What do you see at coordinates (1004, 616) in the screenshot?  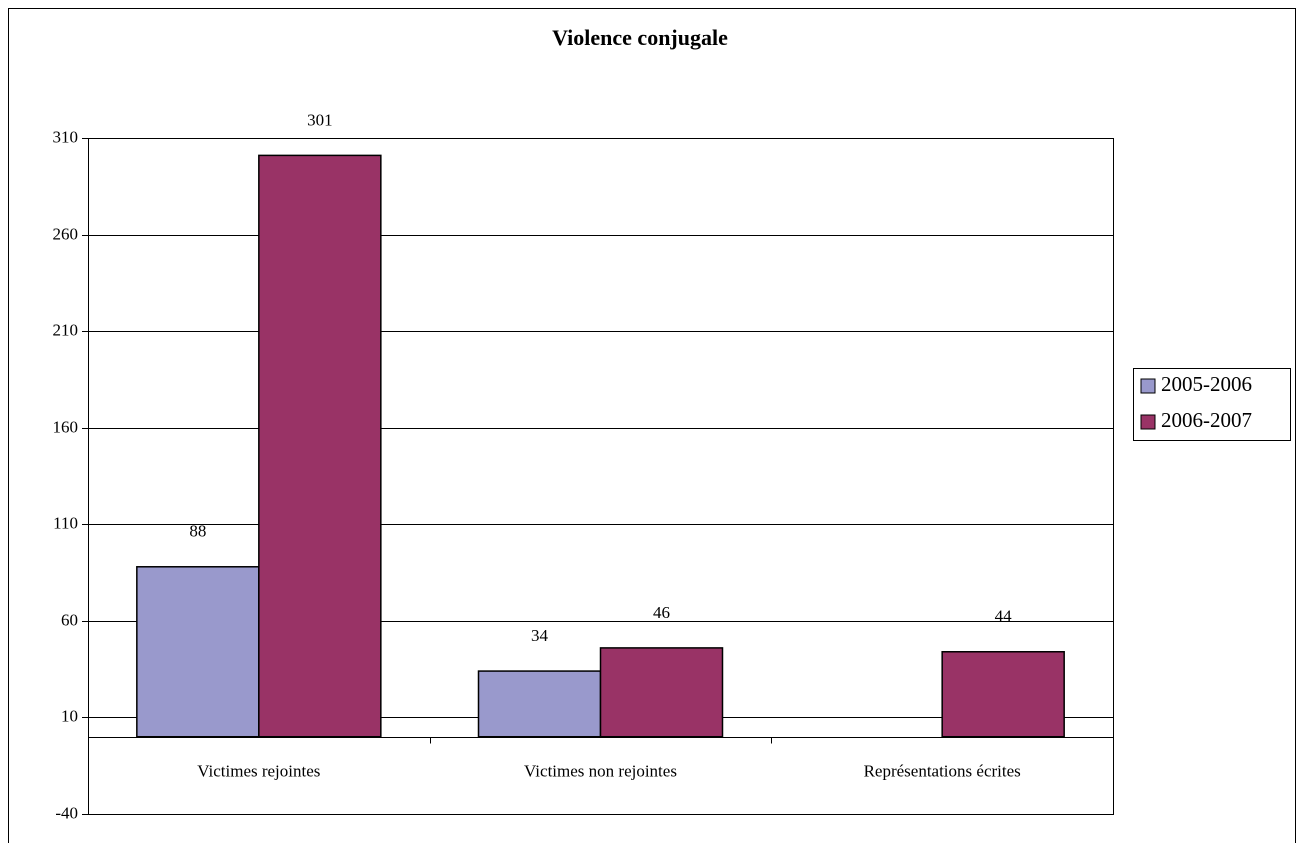 I see `data-label: 44` at bounding box center [1004, 616].